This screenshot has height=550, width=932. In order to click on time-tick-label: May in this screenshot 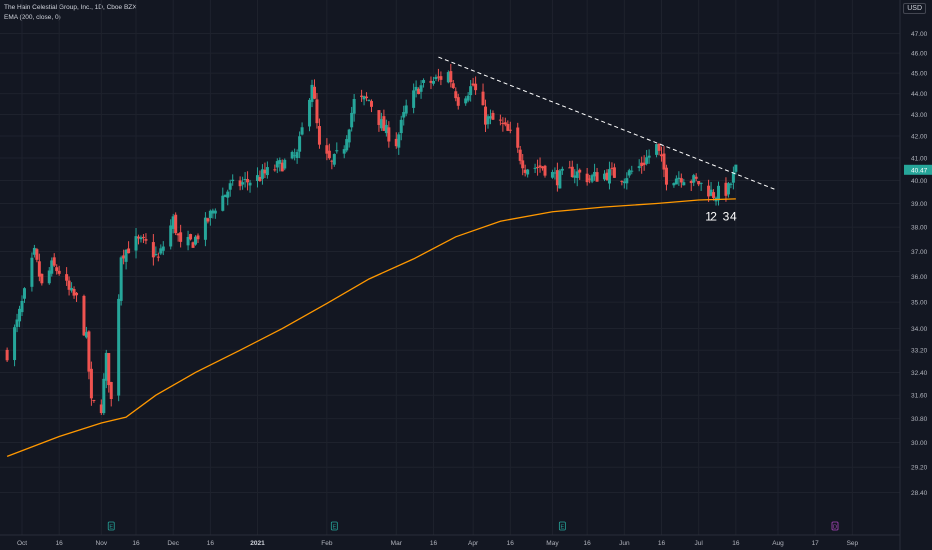, I will do `click(552, 543)`.